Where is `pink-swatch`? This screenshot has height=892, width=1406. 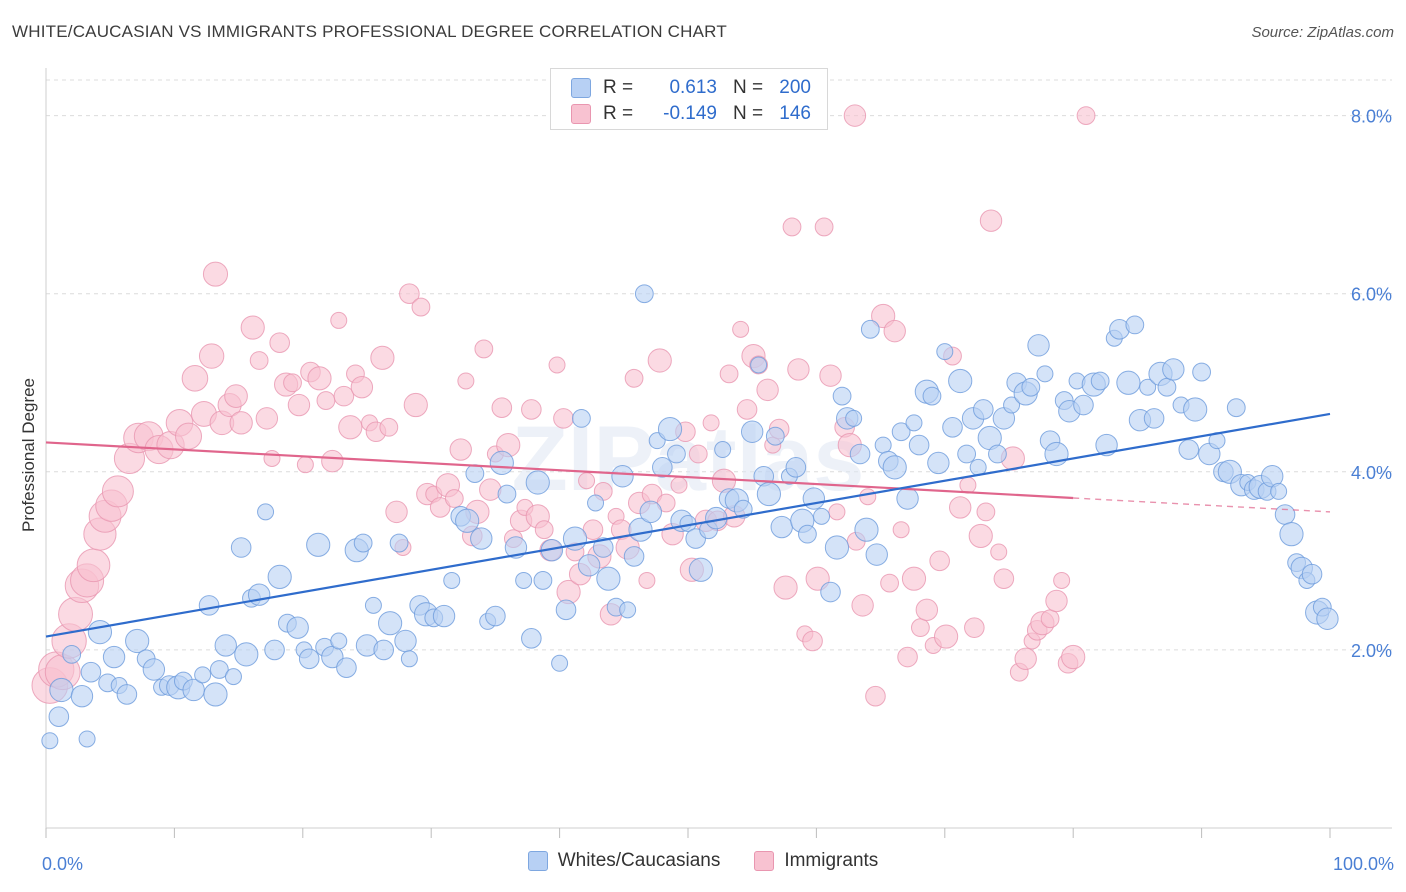 pink-swatch is located at coordinates (581, 114).